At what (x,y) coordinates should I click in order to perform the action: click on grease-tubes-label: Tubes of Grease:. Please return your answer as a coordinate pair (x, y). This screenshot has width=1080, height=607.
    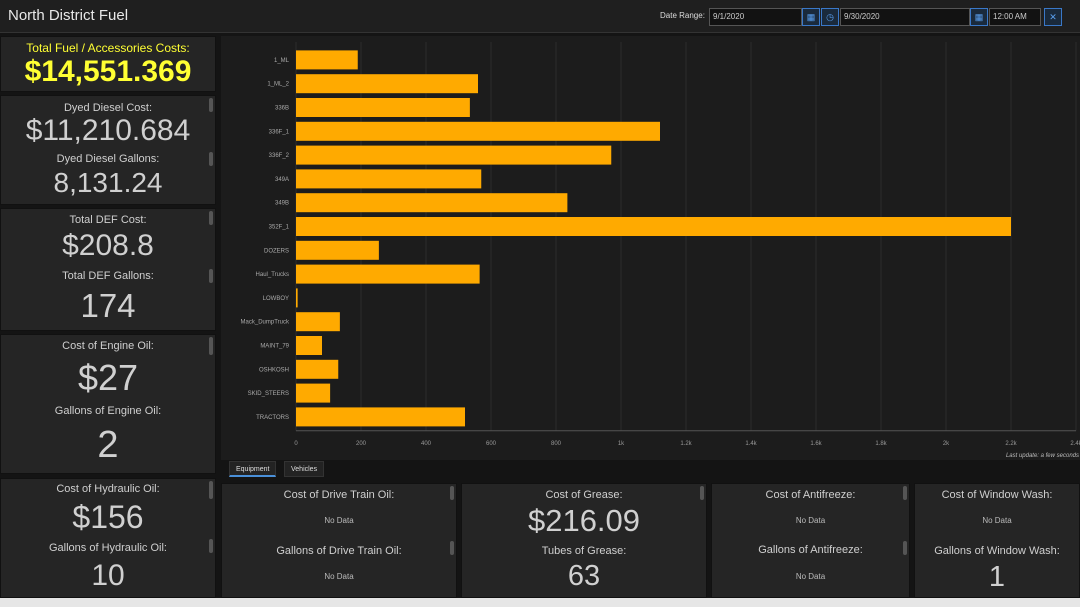
    Looking at the image, I should click on (584, 551).